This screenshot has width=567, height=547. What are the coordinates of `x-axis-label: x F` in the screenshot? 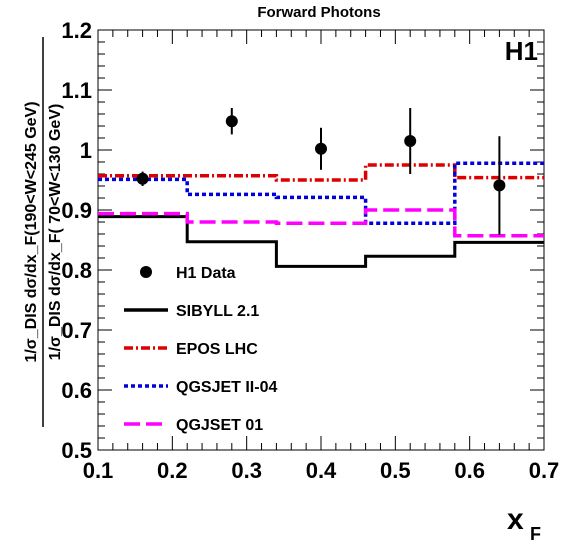 It's located at (524, 523).